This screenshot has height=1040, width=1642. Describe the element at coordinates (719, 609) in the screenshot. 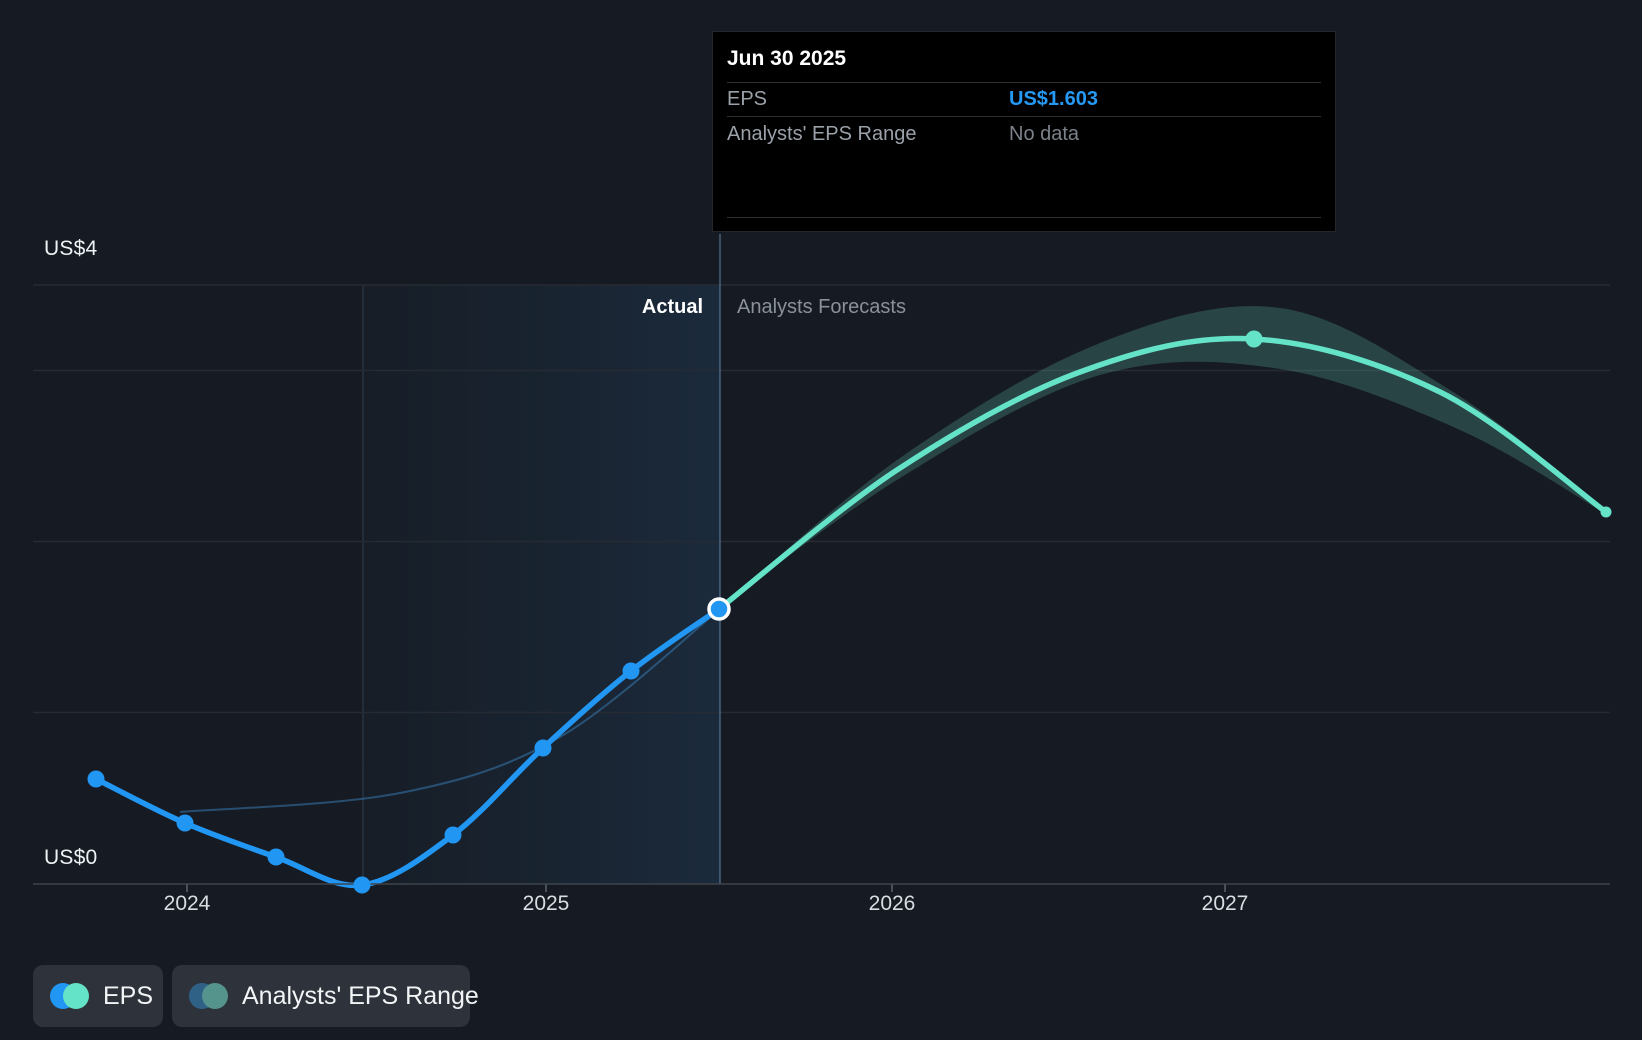

I see `transition-data-point` at that location.